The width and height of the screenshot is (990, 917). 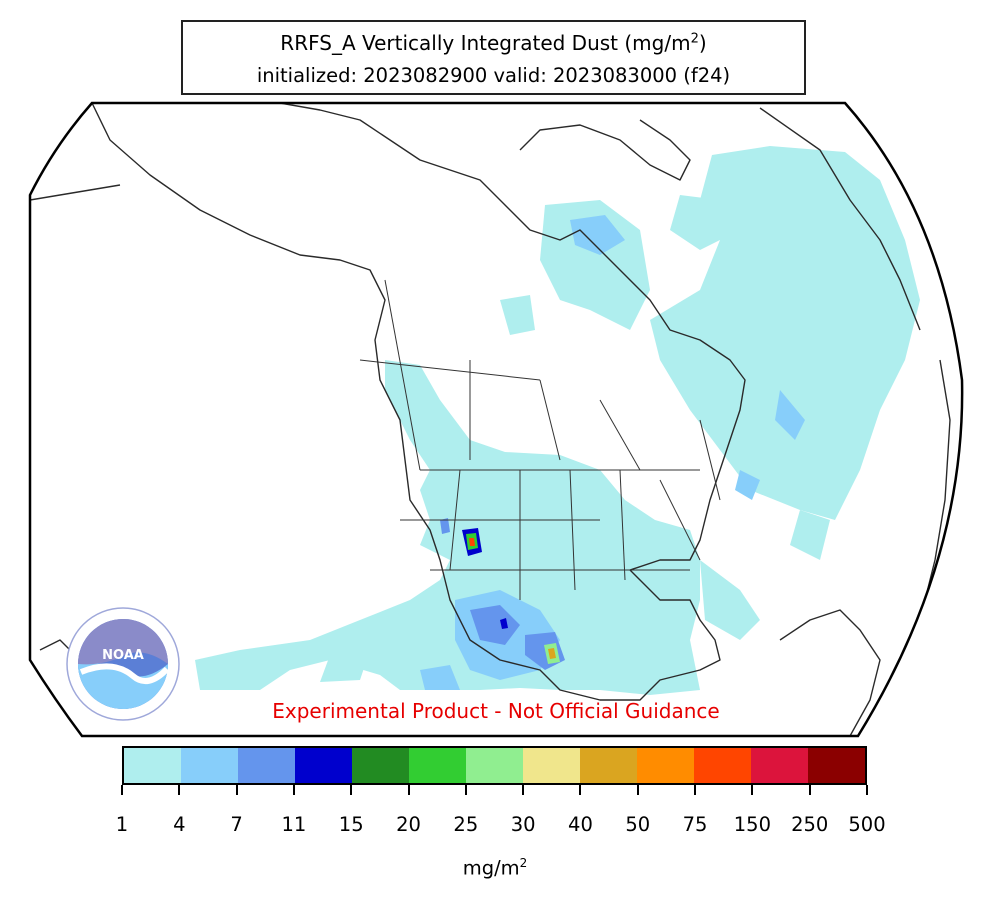 What do you see at coordinates (523, 824) in the screenshot?
I see `colorbar-tick-label: 30` at bounding box center [523, 824].